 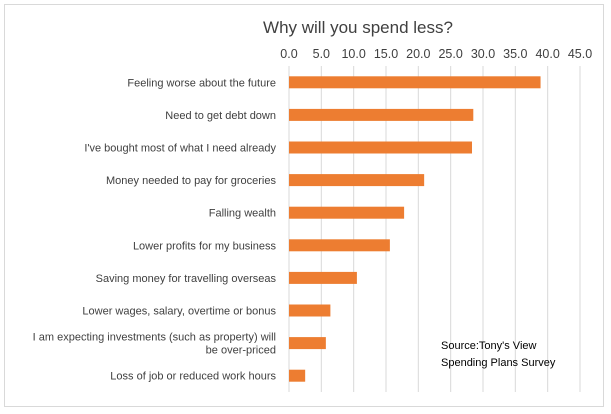 I want to click on category-label: Need to get debt down, so click(x=220, y=116).